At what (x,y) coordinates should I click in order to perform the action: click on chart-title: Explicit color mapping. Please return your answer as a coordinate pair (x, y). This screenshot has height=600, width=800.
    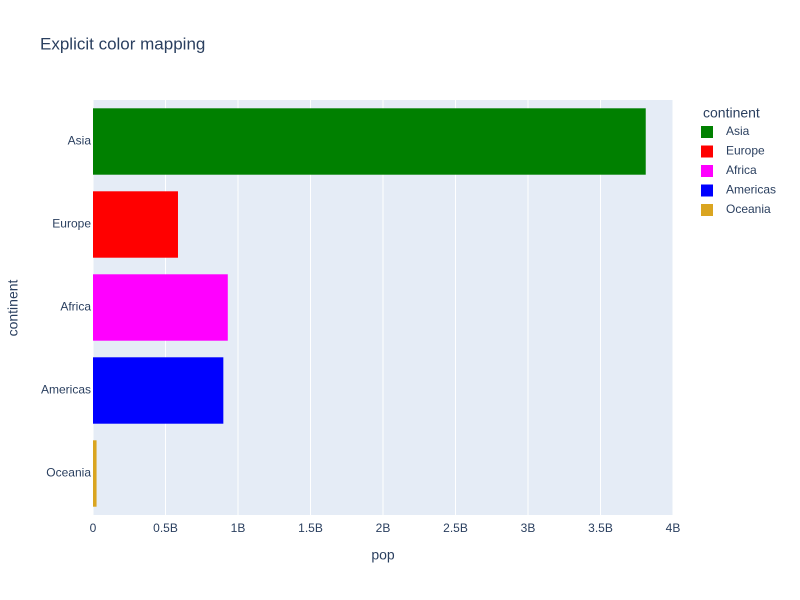
    Looking at the image, I should click on (122, 43).